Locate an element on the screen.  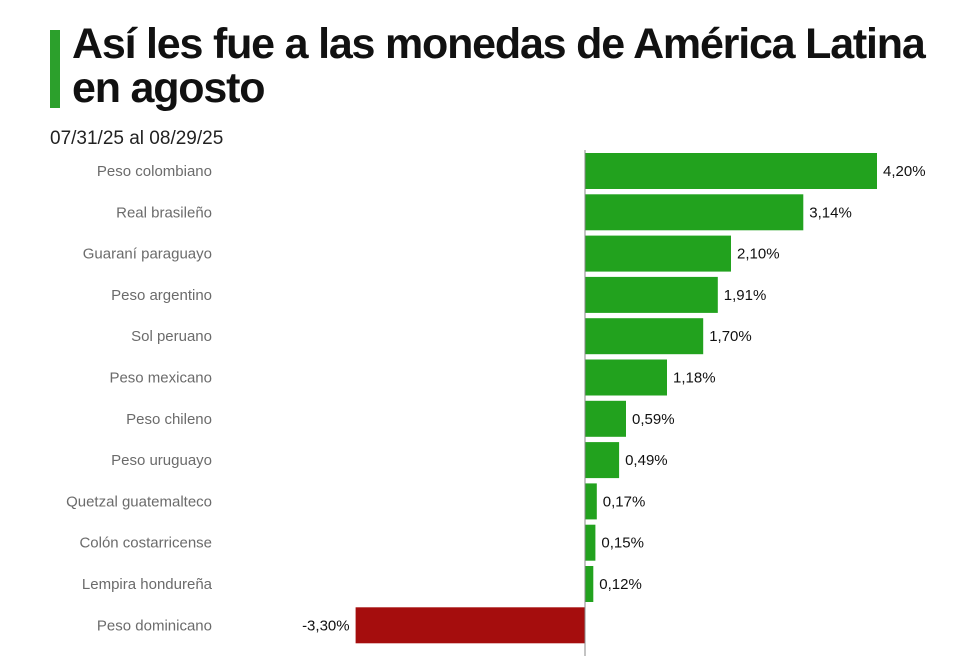
value-label-1: 3,14% is located at coordinates (830, 212).